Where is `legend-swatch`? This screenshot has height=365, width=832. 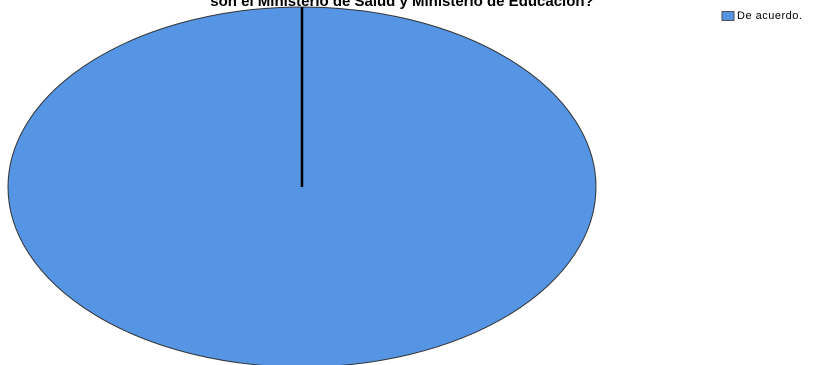 legend-swatch is located at coordinates (728, 16).